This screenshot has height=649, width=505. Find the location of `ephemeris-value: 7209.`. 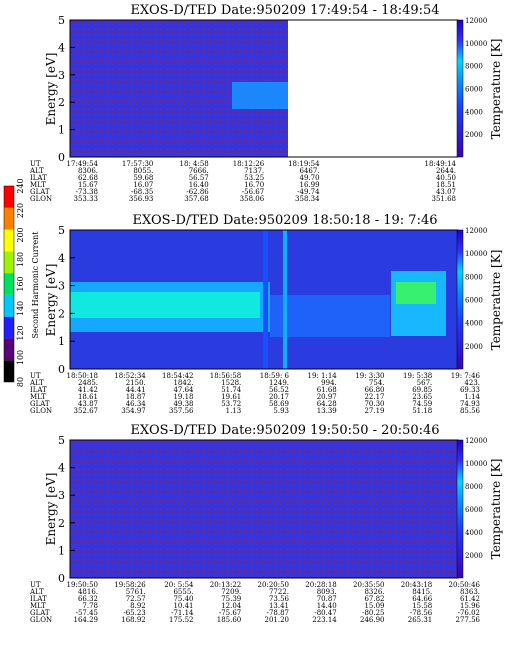

ephemeris-value: 7209. is located at coordinates (231, 592).